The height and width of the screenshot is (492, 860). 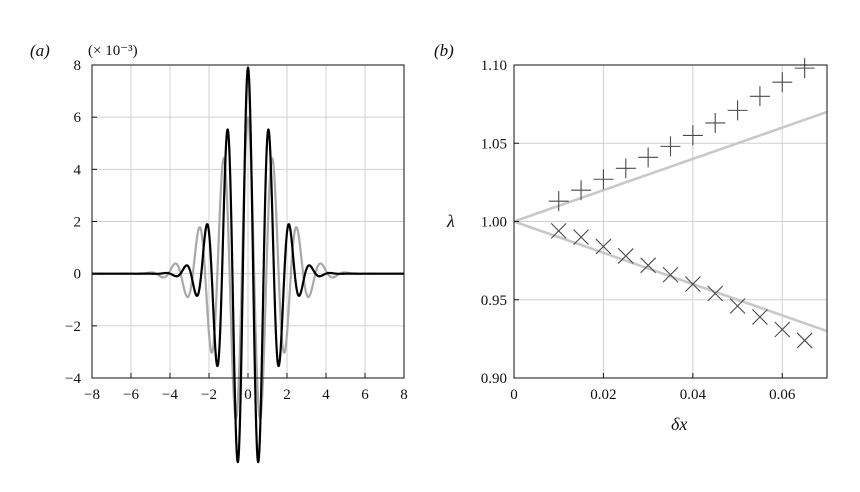 What do you see at coordinates (514, 395) in the screenshot?
I see `panel-b-x-tick-label: 0` at bounding box center [514, 395].